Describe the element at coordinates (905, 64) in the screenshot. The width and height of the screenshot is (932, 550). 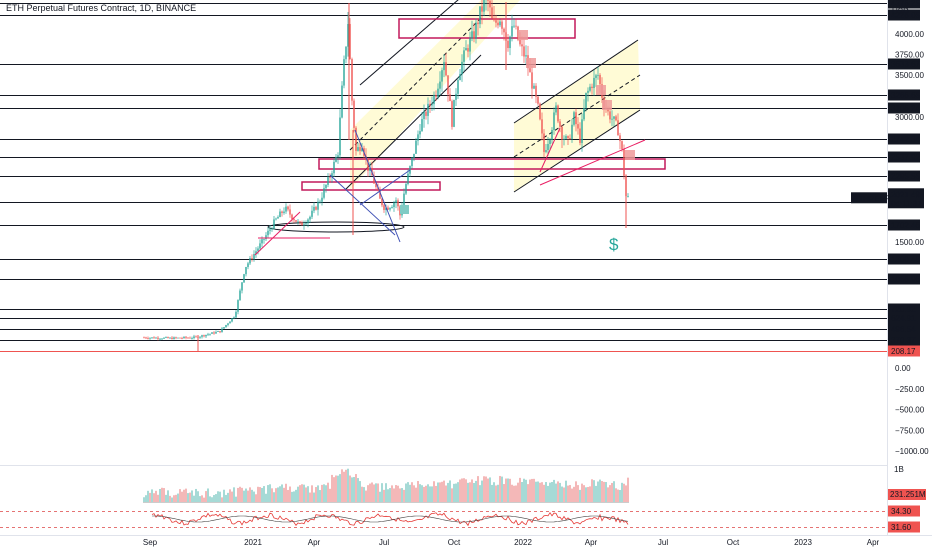
I see `level-price-tag: 3633.67` at that location.